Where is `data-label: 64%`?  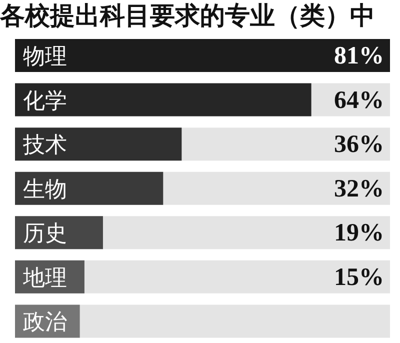 data-label: 64% is located at coordinates (359, 100).